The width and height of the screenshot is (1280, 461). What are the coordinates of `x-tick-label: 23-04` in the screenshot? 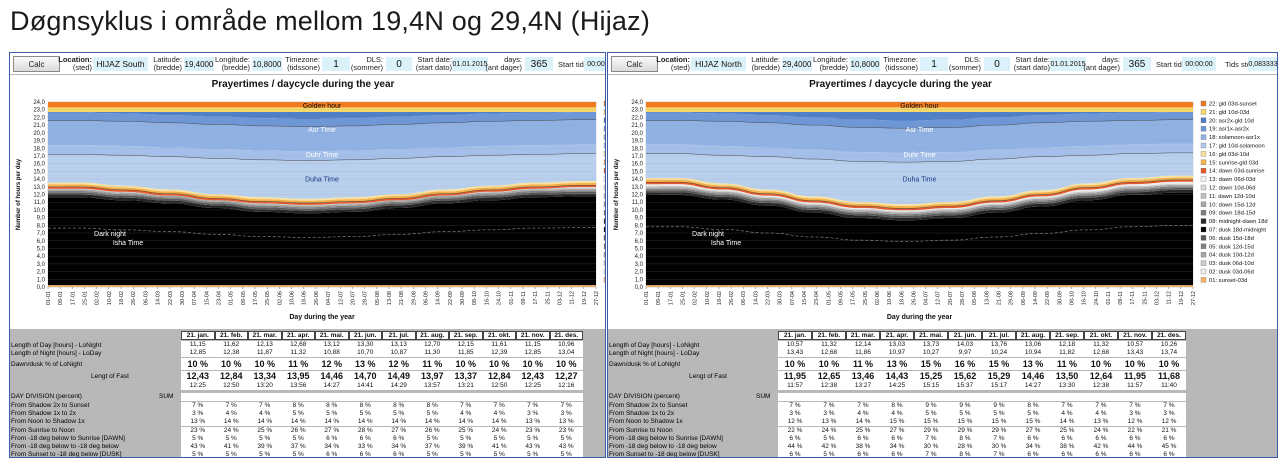 It's located at (219, 298).